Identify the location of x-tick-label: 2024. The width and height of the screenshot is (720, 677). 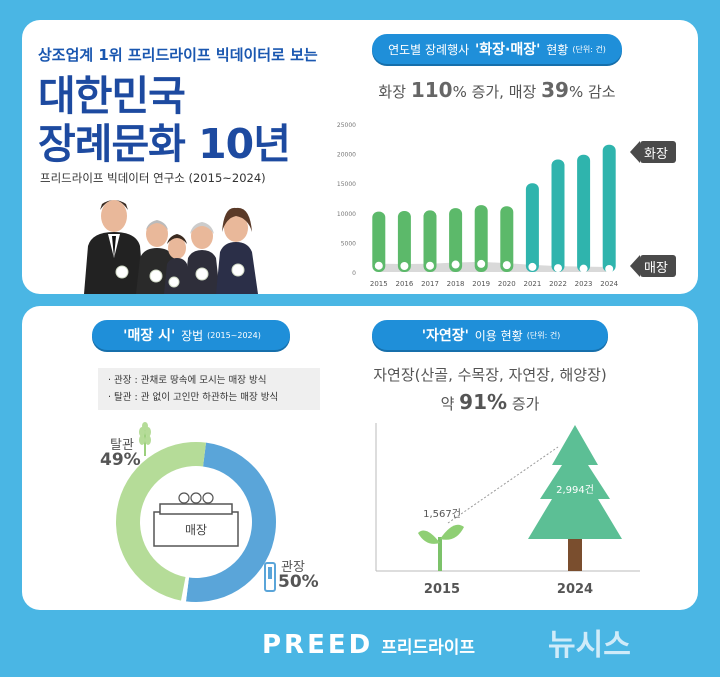
(609, 284).